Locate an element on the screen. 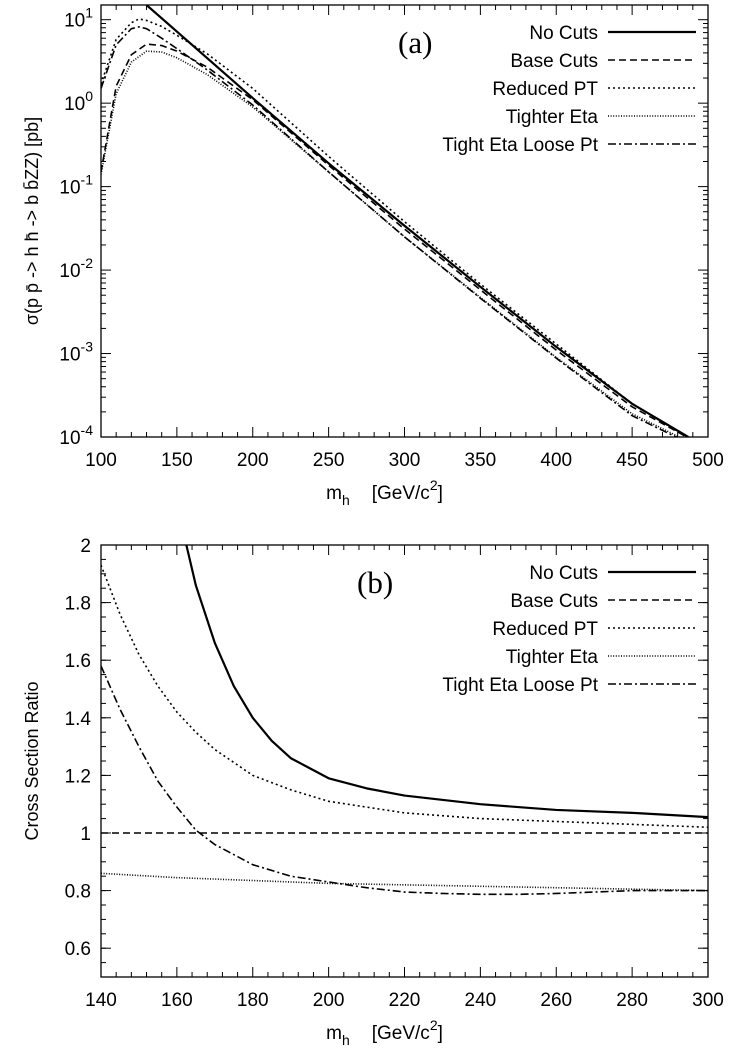  series-line-tighter-eta is located at coordinates (404, 882).